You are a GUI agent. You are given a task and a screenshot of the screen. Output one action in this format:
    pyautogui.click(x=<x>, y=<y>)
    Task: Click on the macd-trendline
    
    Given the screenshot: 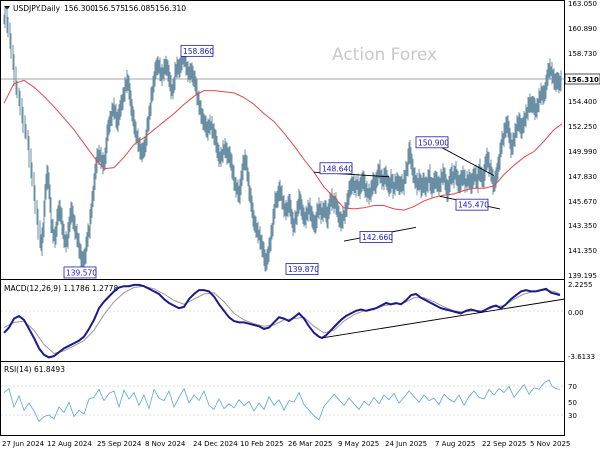 What is the action you would take?
    pyautogui.click(x=443, y=318)
    